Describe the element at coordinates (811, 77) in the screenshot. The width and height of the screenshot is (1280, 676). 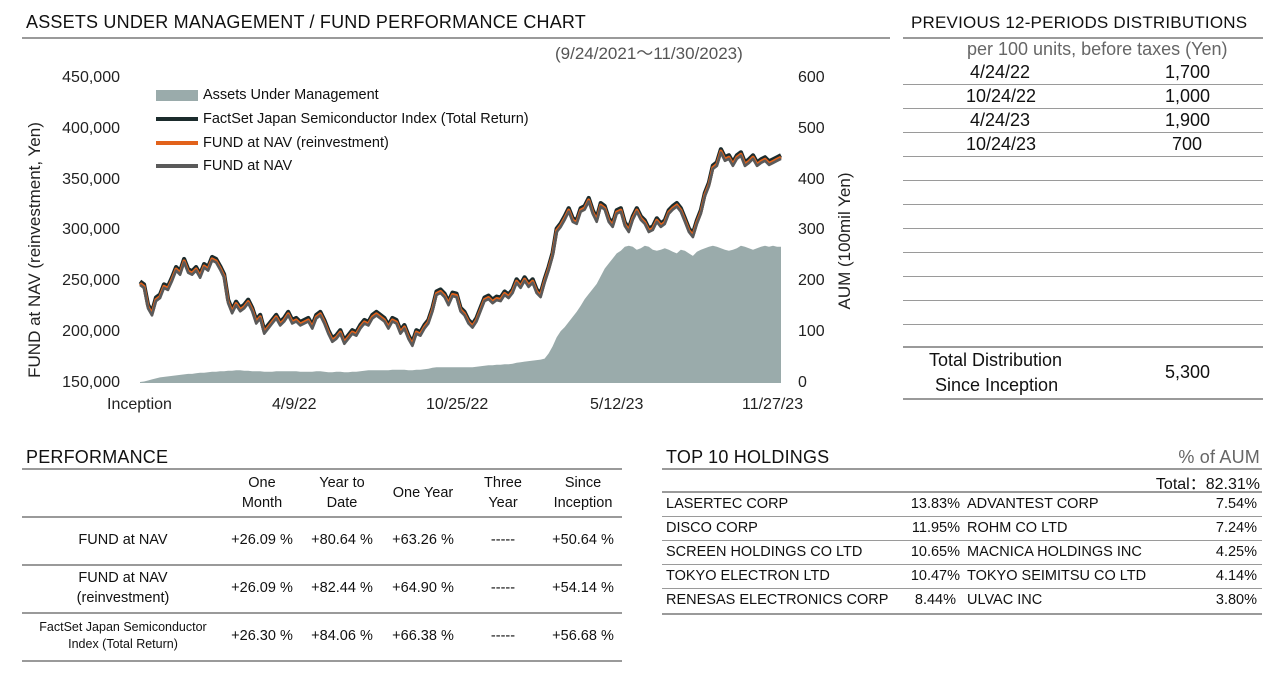
I see `y-right-tick: 600` at that location.